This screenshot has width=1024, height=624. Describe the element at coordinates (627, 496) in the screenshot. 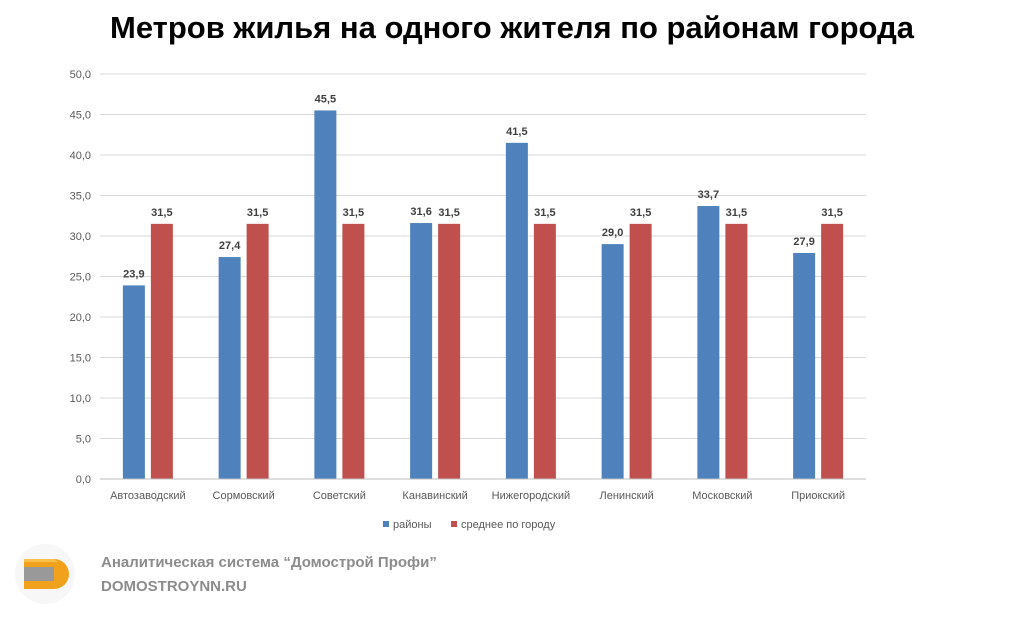

I see `x-tick-label: Ленинский` at that location.